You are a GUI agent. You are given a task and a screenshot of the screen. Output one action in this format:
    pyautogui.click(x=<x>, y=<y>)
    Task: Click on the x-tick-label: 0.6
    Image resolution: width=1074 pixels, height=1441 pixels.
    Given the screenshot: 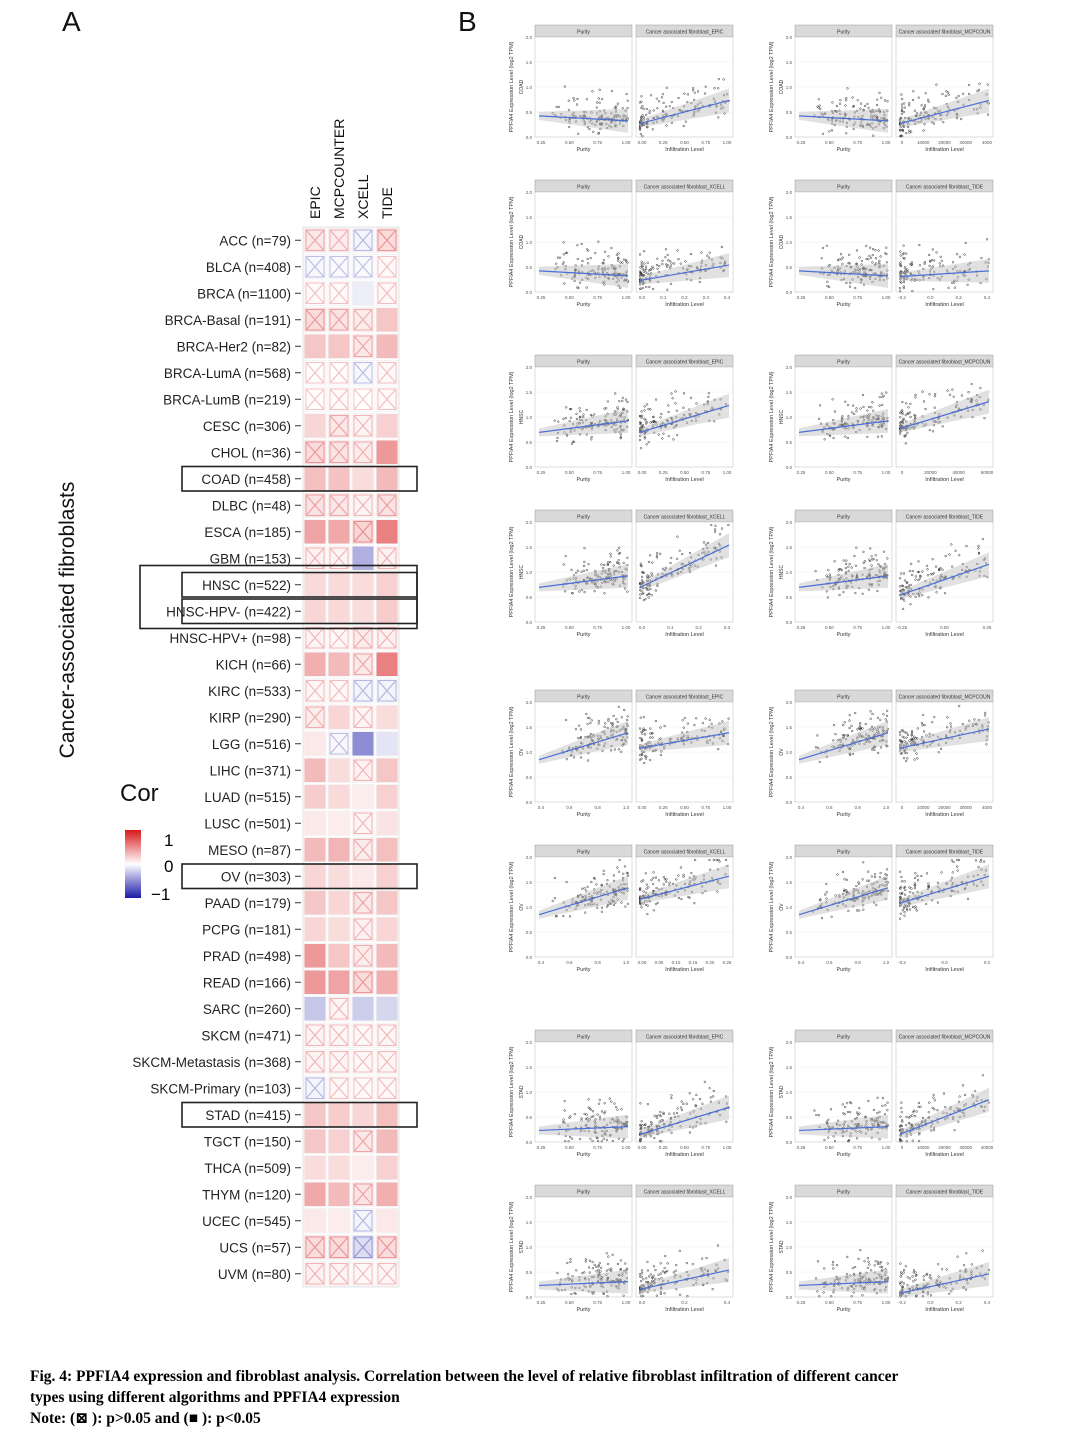 What is the action you would take?
    pyautogui.click(x=569, y=807)
    